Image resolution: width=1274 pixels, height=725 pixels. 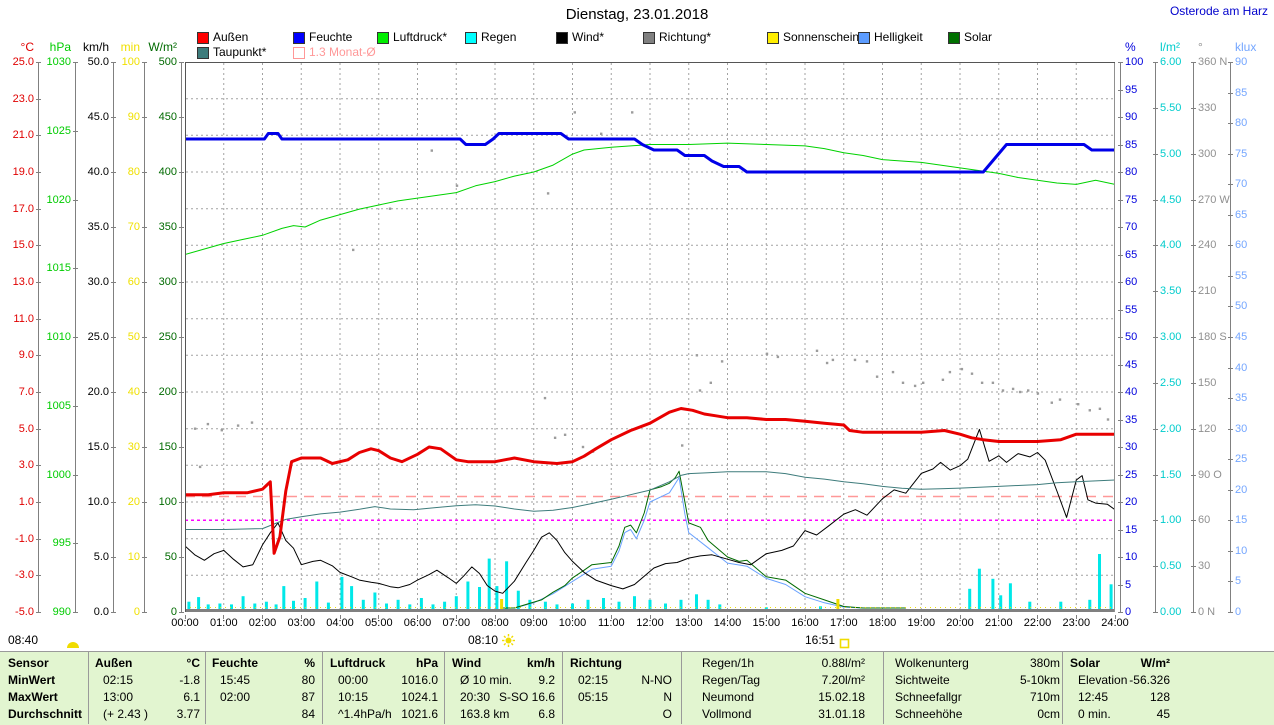 I want to click on legend-item-label: Solar, so click(x=978, y=37).